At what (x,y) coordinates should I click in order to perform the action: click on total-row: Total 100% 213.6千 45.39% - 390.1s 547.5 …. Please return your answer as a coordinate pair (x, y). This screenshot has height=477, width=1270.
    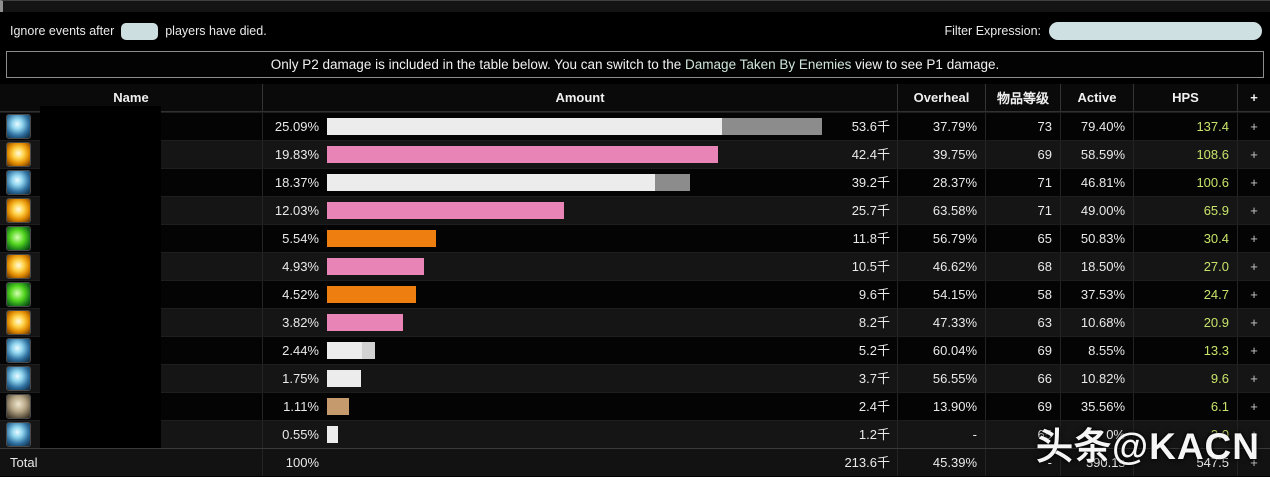
    Looking at the image, I should click on (635, 462).